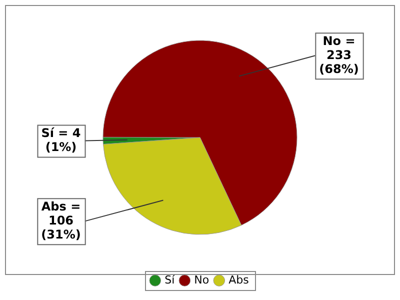 This screenshot has height=300, width=400. What do you see at coordinates (170, 279) in the screenshot?
I see `legend-label: Sí` at bounding box center [170, 279].